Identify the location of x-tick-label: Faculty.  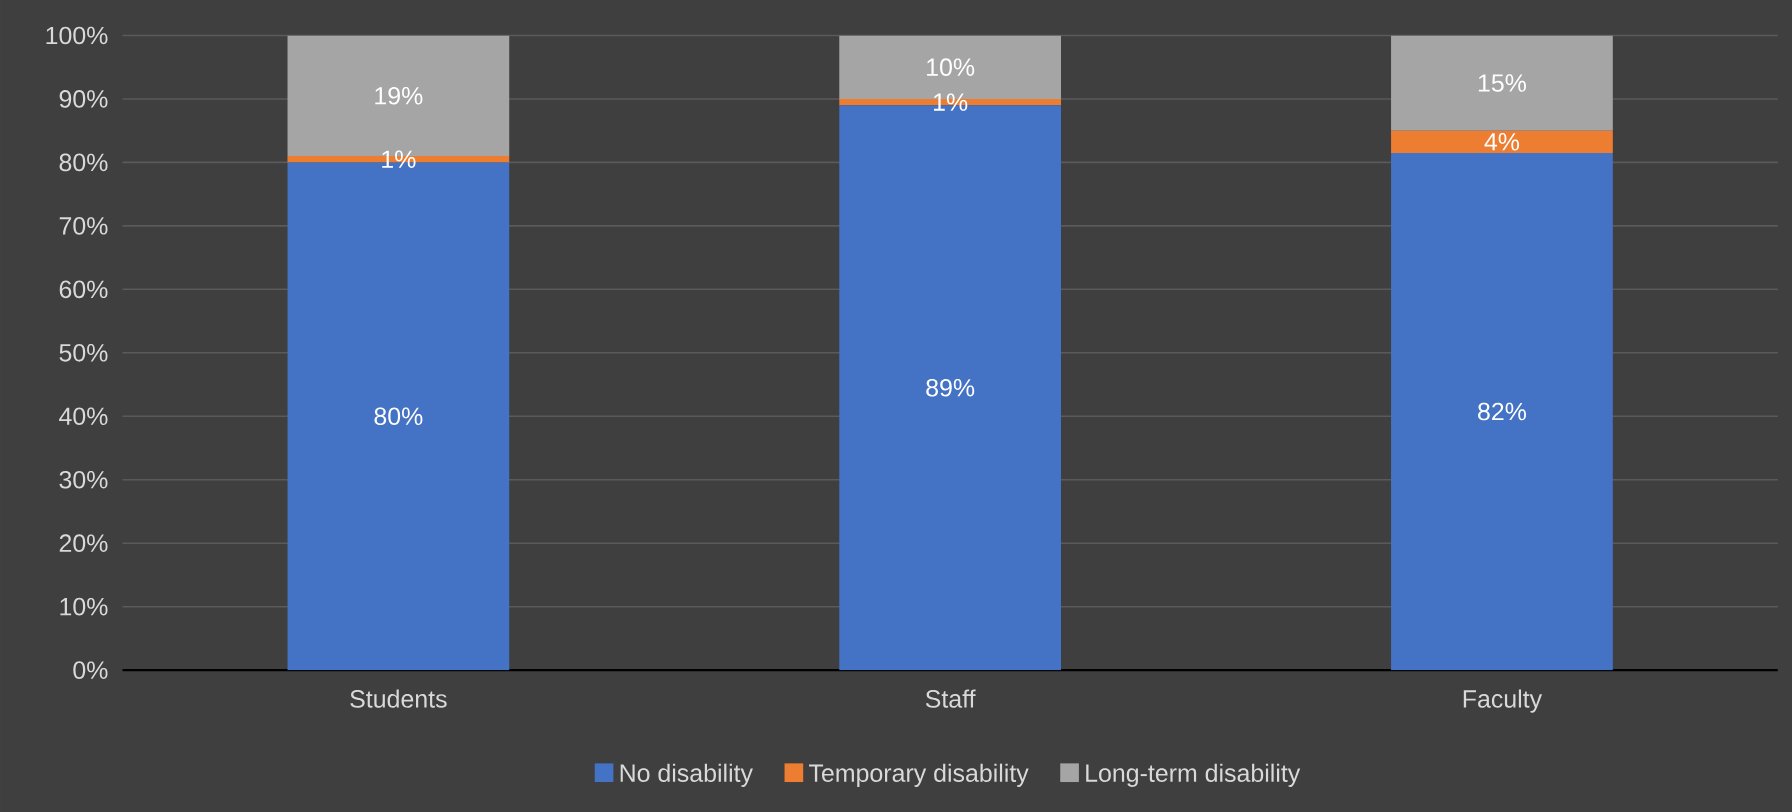
(1503, 701).